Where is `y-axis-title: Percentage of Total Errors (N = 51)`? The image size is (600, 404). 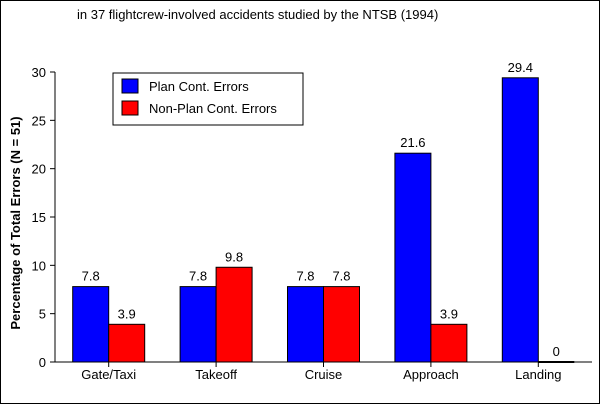 y-axis-title: Percentage of Total Errors (N = 51) is located at coordinates (15, 222).